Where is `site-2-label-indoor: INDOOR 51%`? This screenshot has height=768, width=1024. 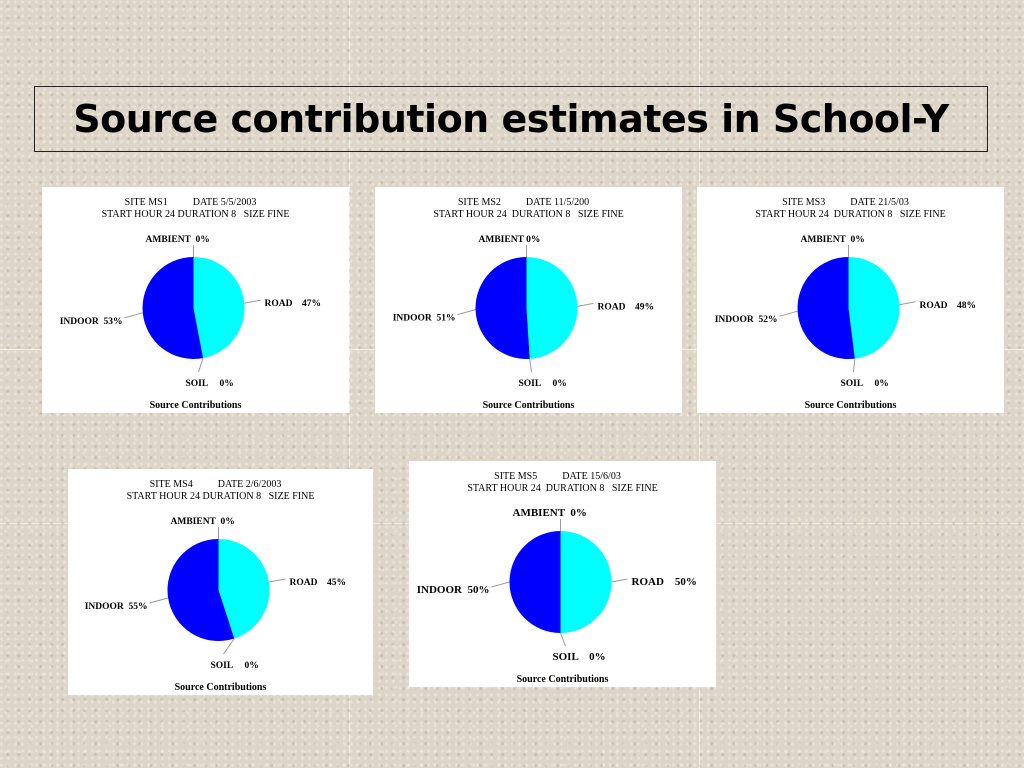 site-2-label-indoor: INDOOR 51% is located at coordinates (424, 319).